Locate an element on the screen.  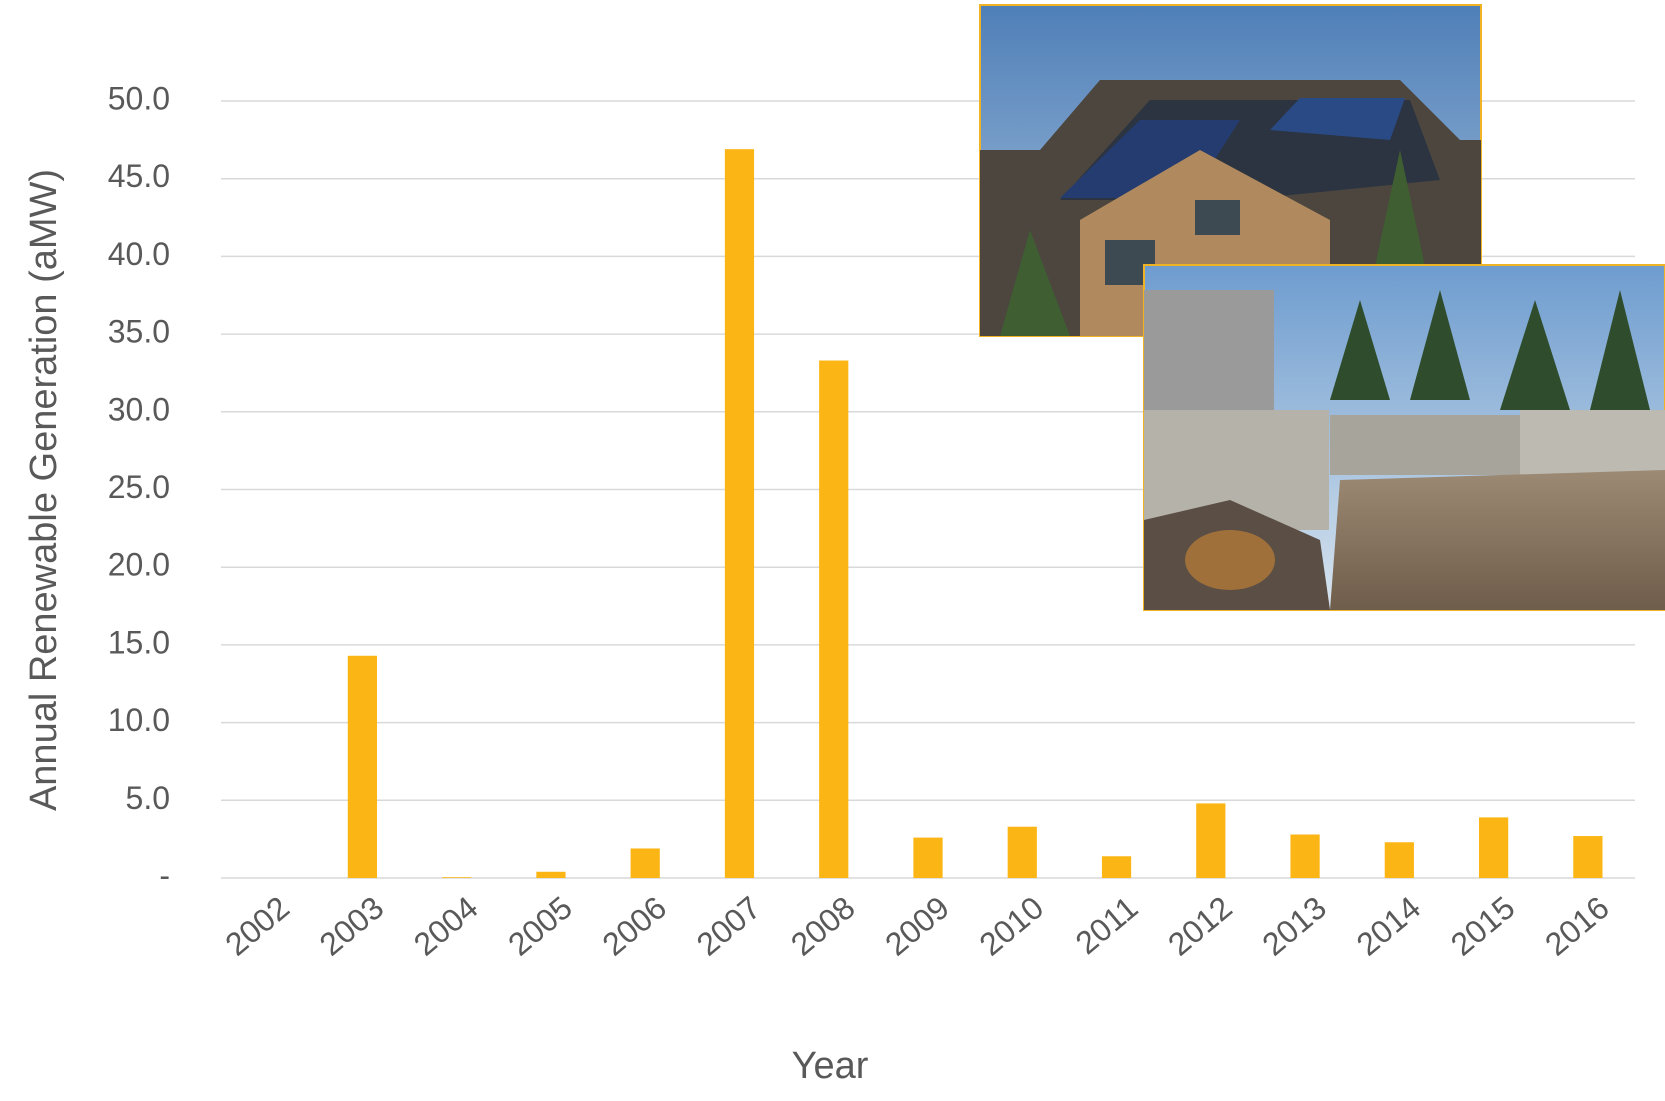
x-tick-label: 2003 is located at coordinates (352, 925).